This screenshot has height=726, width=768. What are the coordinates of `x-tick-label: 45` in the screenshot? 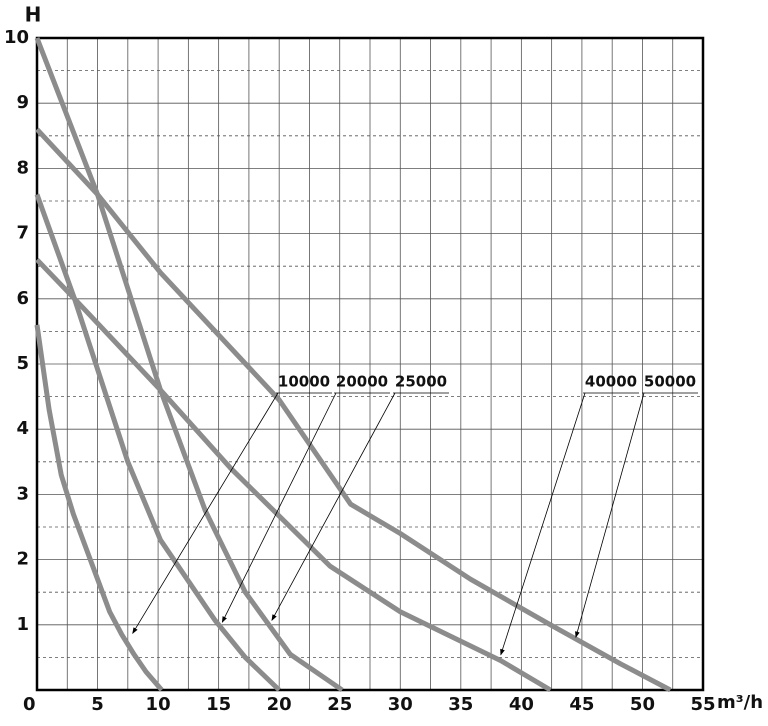 It's located at (581, 704).